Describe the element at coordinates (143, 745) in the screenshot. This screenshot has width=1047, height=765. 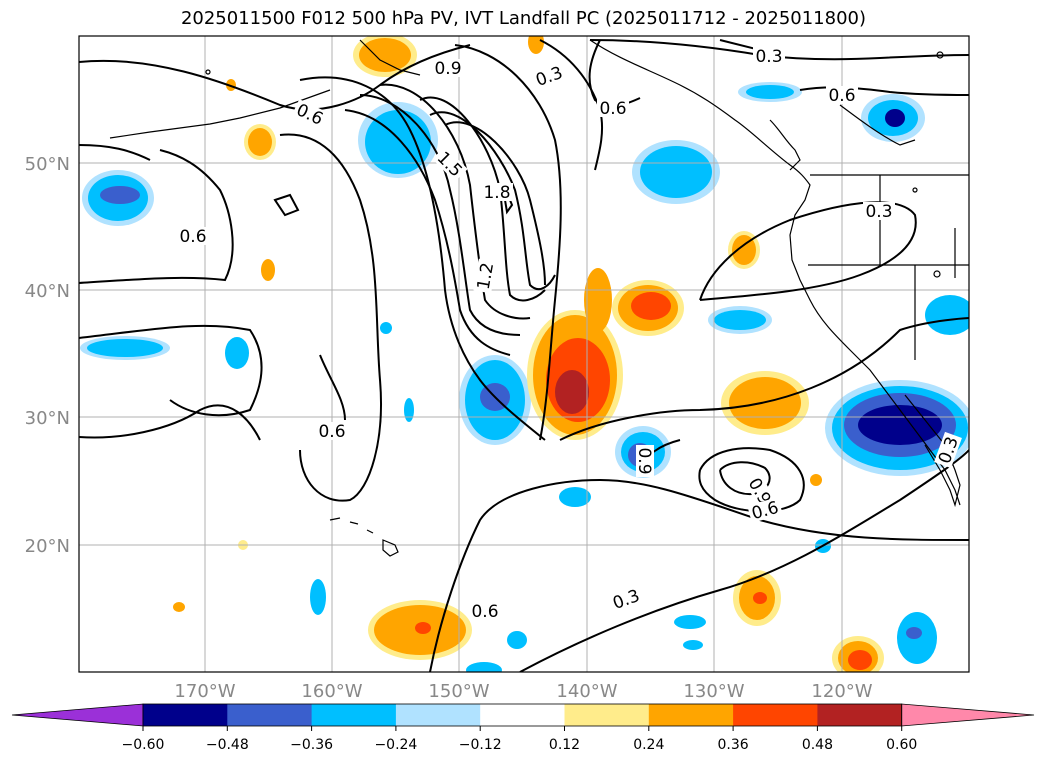
I see `colorbar-tick-label: −0.60` at that location.